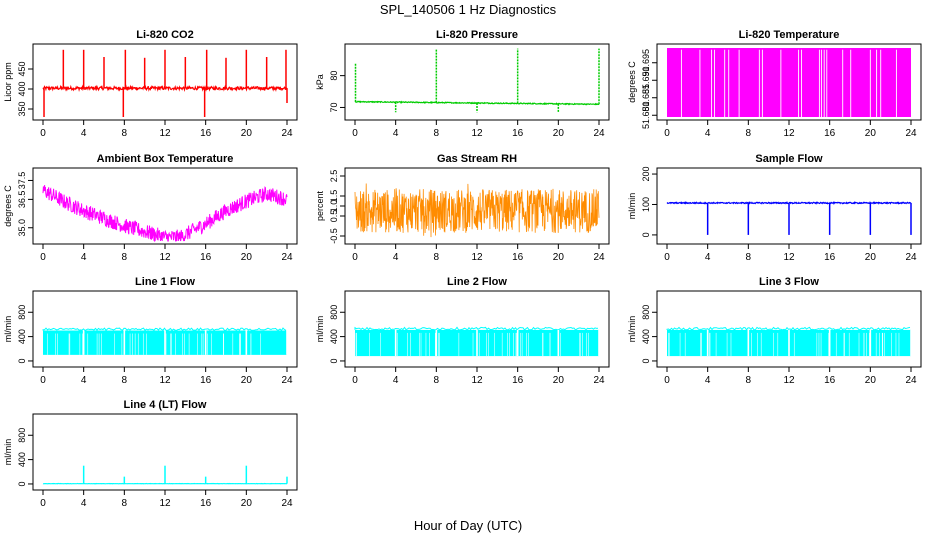  I want to click on chart-title: Gas Stream RH, so click(477, 159).